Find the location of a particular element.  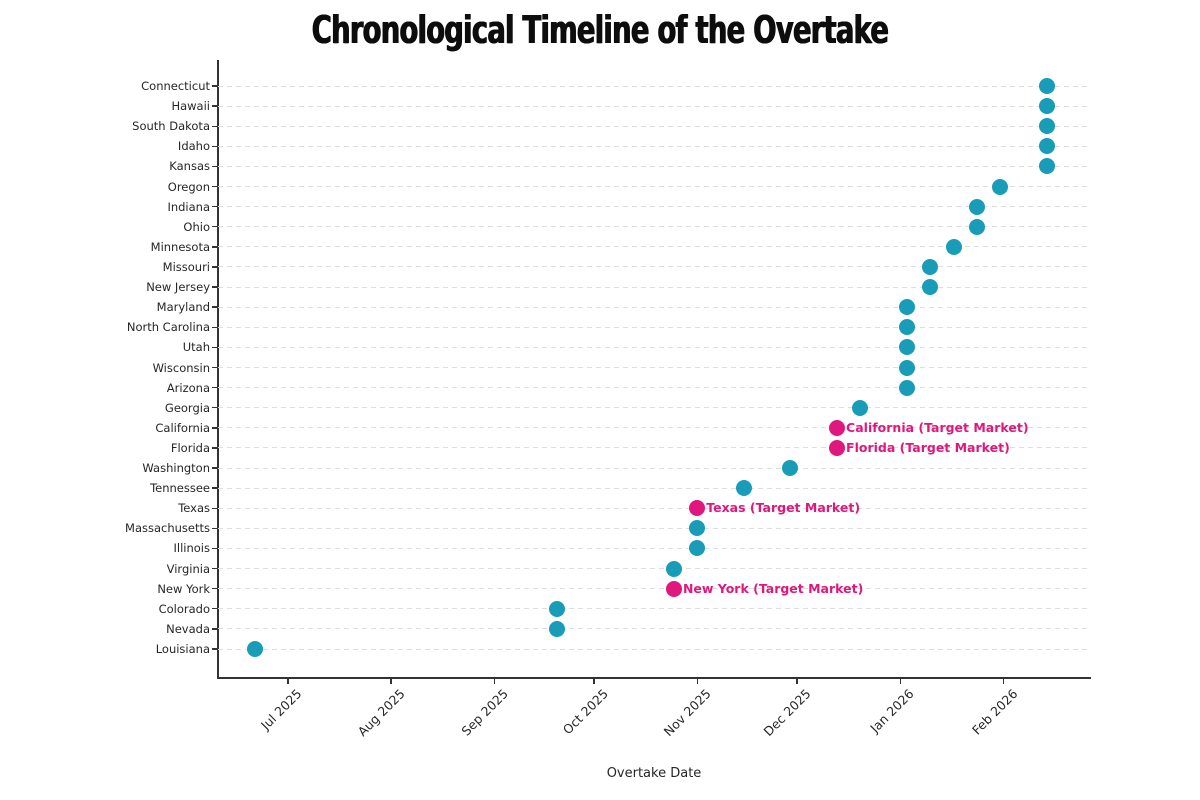

y-tick-label: Missouri is located at coordinates (186, 266).